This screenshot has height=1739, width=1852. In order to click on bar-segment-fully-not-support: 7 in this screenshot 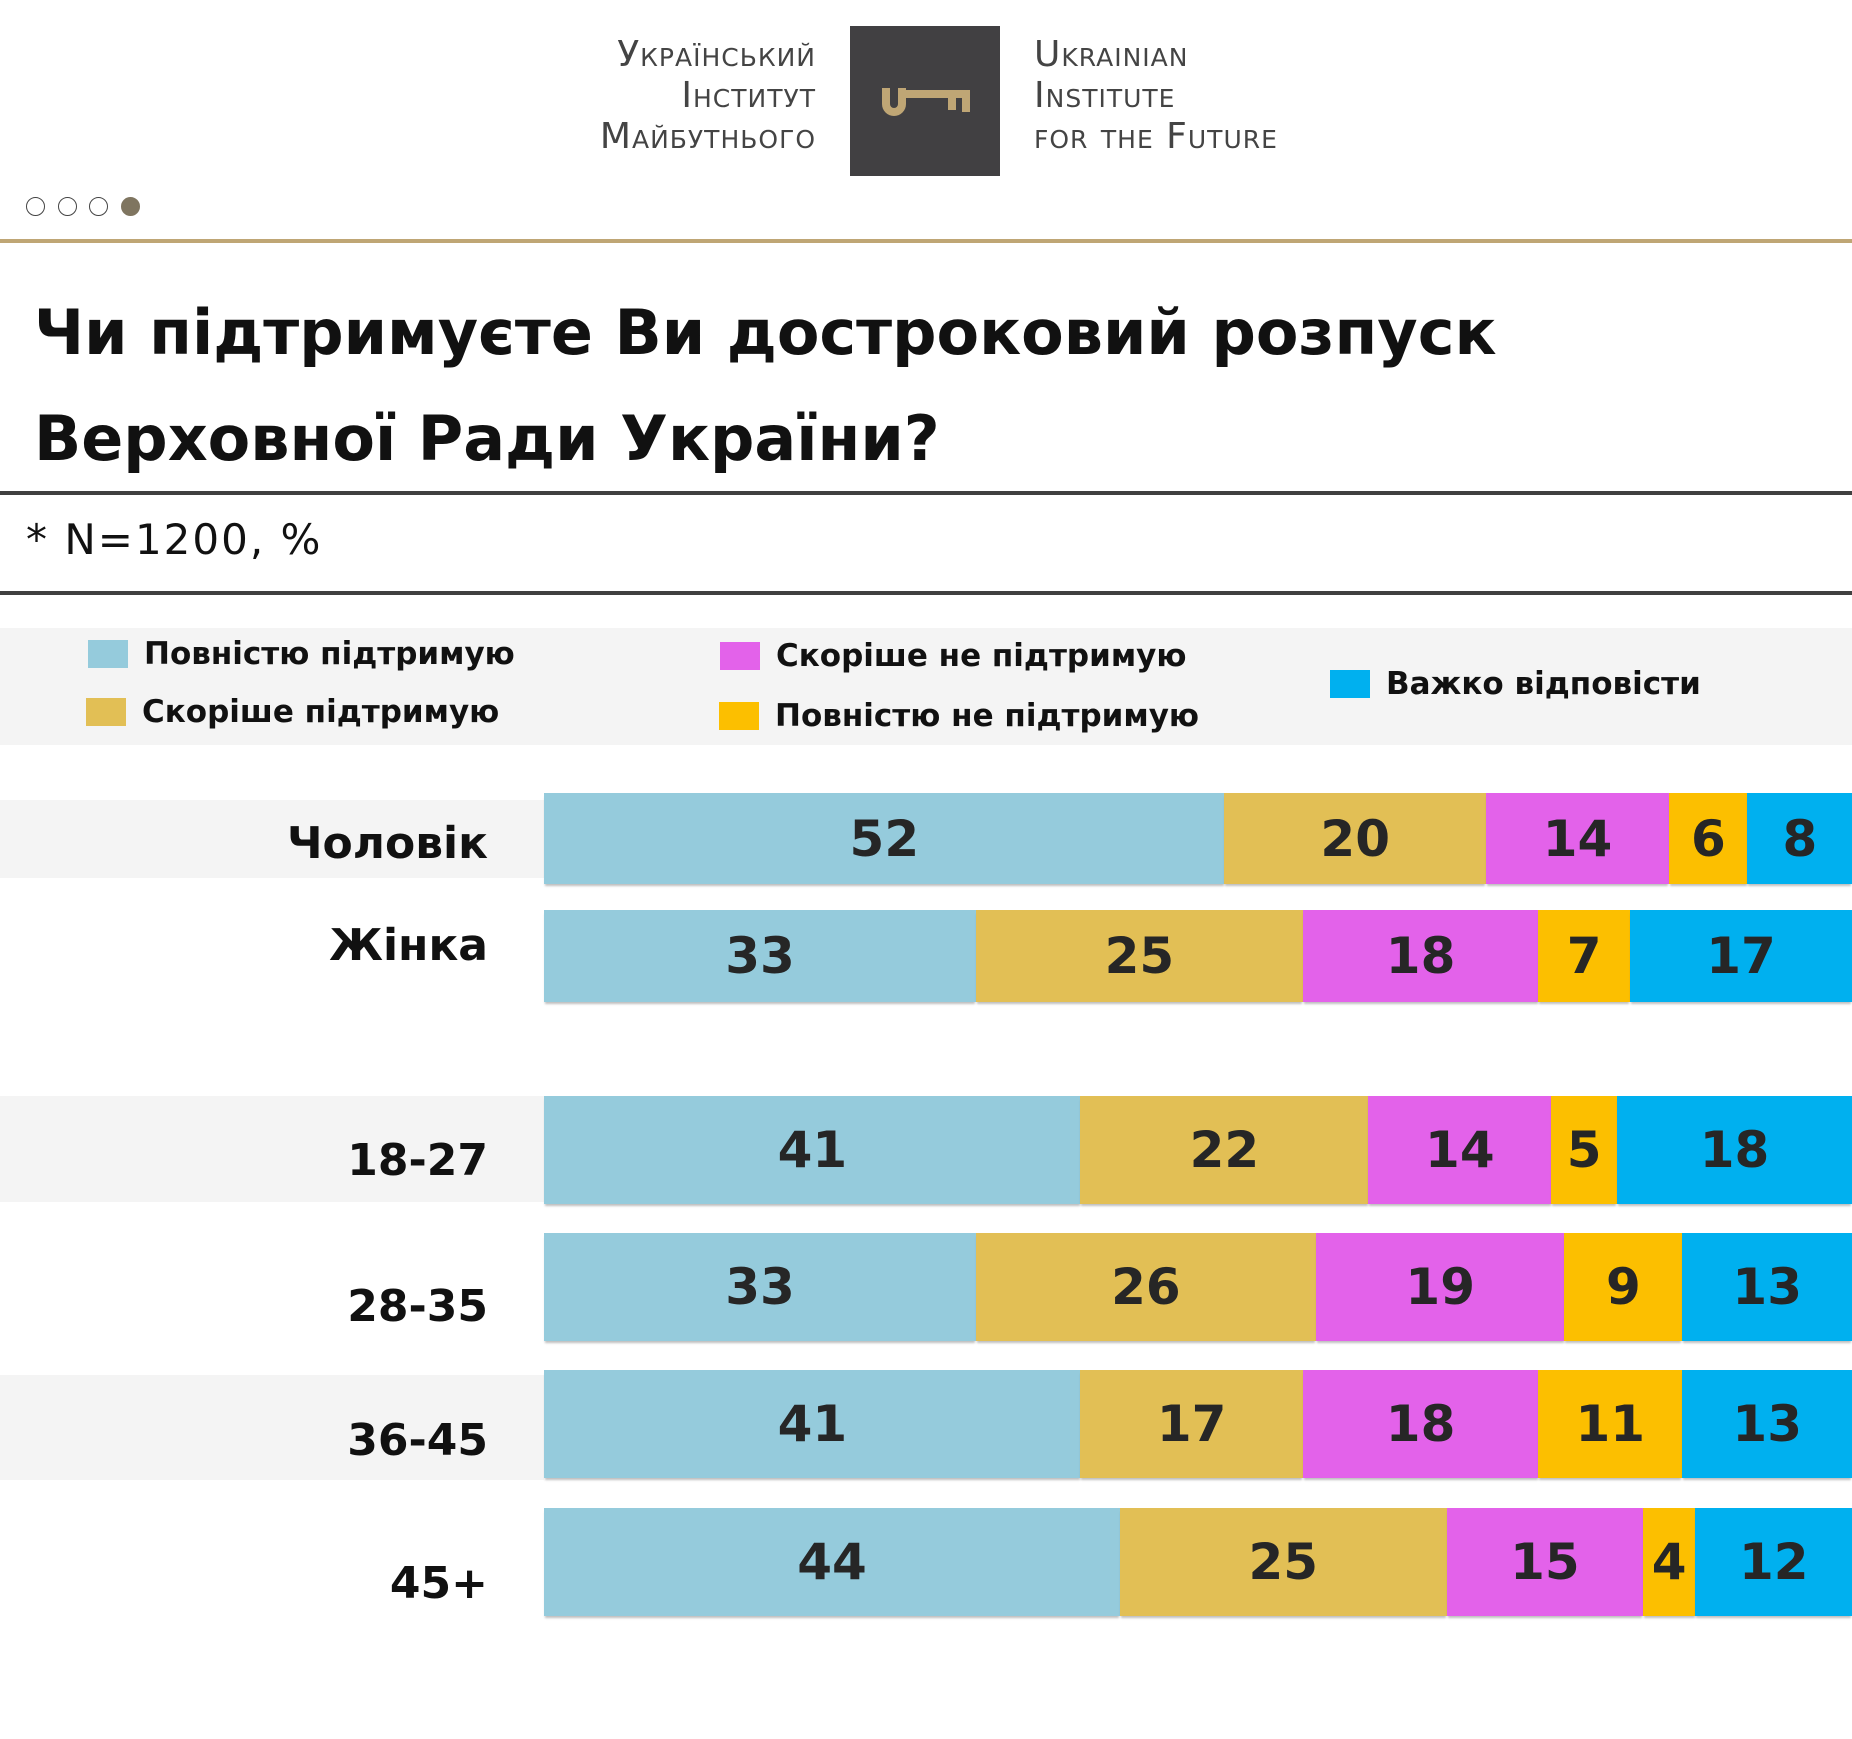, I will do `click(1584, 956)`.